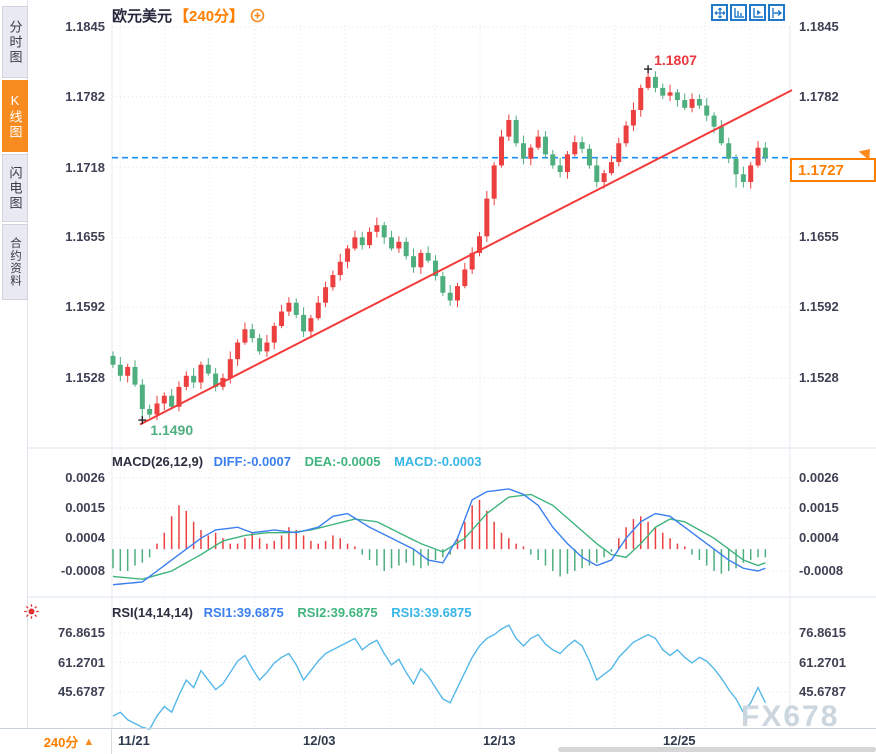  Describe the element at coordinates (819, 307) in the screenshot. I see `main-axis-tick-right: 1.1592` at that location.